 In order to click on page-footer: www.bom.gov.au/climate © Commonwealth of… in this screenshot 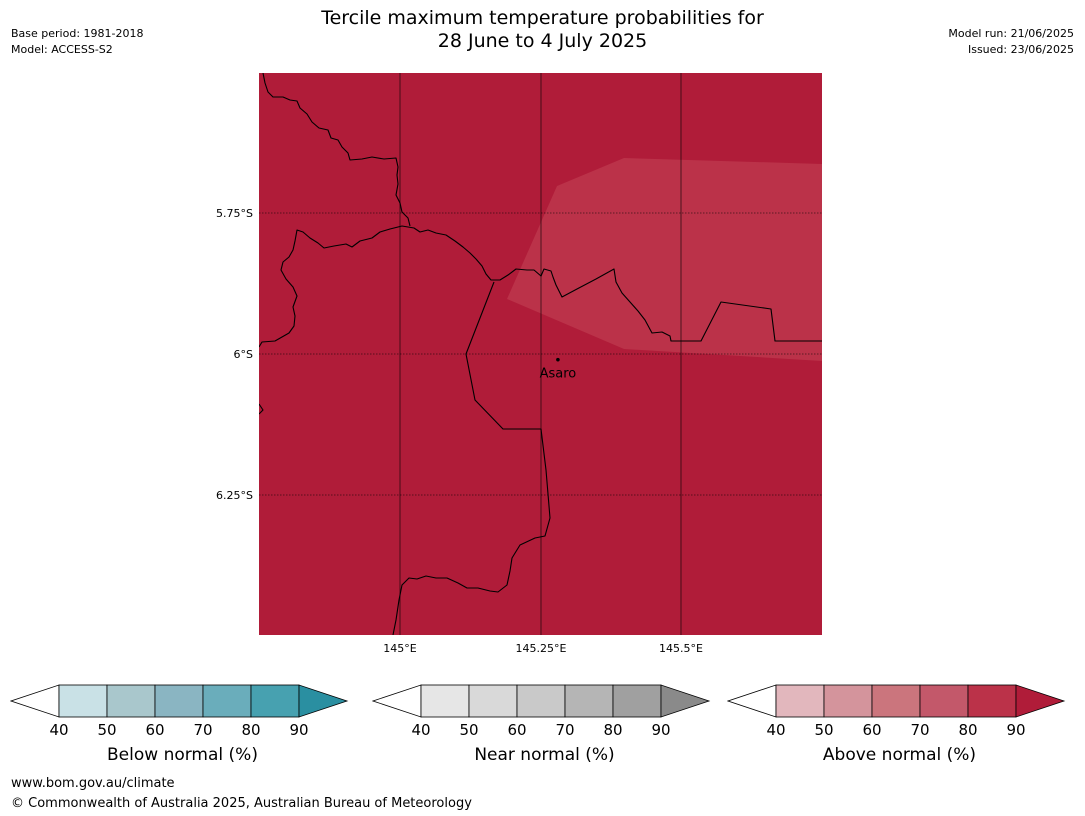, I will do `click(241, 794)`.